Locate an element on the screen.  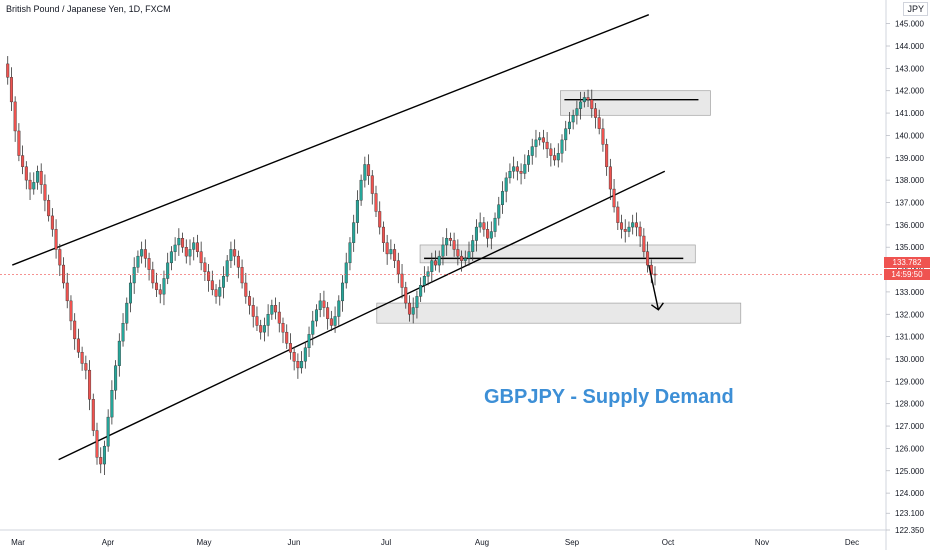
price-tick-label: 145.000 is located at coordinates (909, 24).